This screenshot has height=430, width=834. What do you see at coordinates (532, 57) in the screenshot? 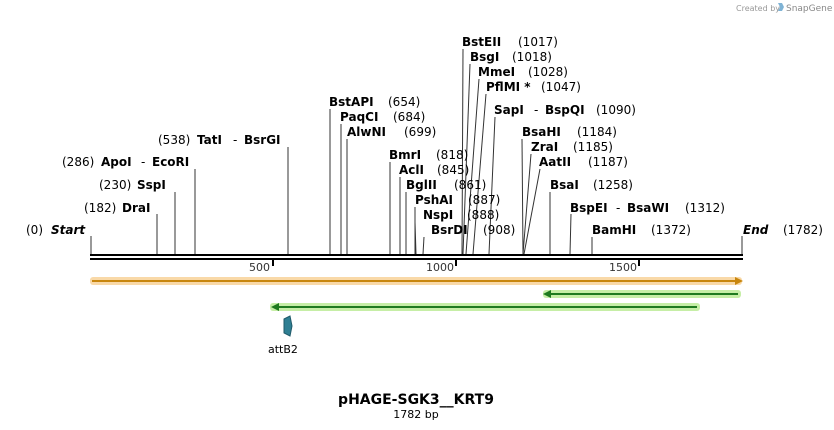
I see `site-pos: (1018)` at bounding box center [532, 57].